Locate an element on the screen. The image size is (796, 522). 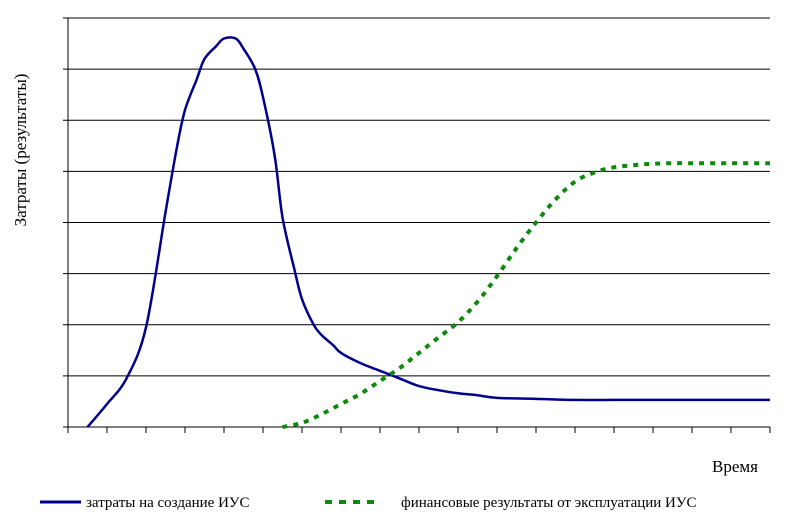
legend-label-series-1: затраты на создание ИУС is located at coordinates (168, 503).